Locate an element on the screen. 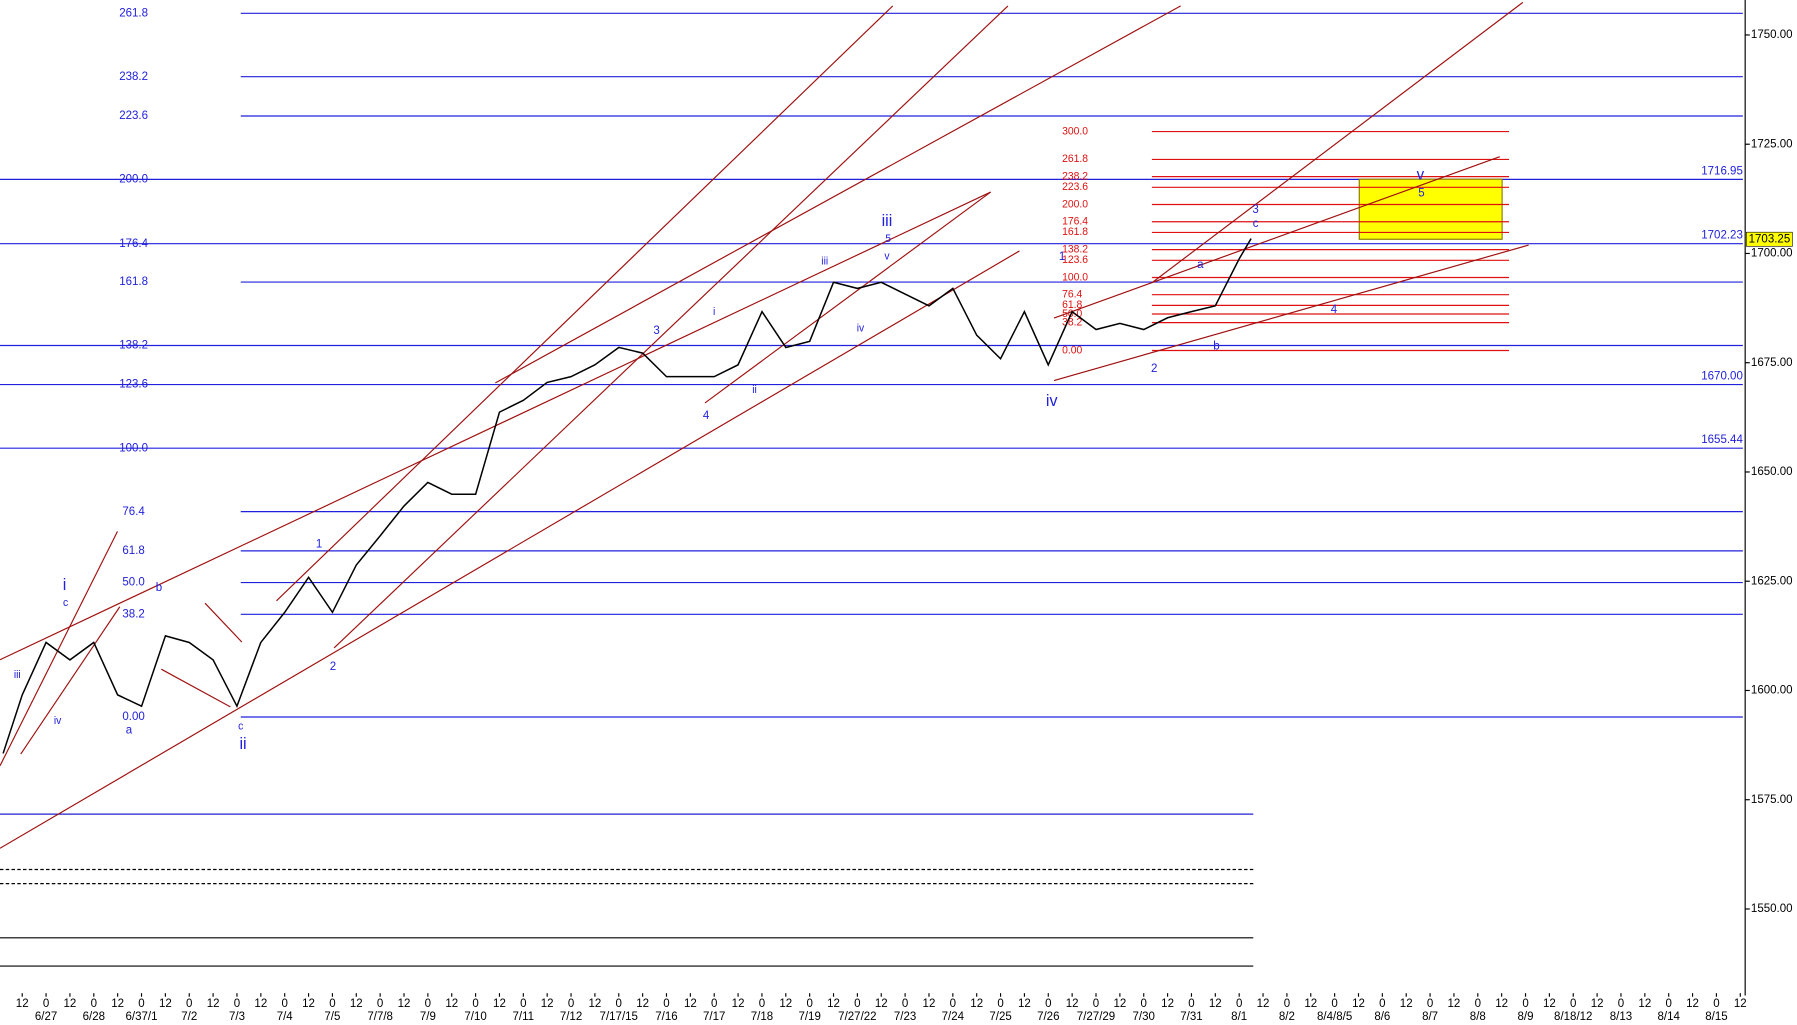 Image resolution: width=1797 pixels, height=1025 pixels. y-tick-label: 1750.00 is located at coordinates (1772, 34).